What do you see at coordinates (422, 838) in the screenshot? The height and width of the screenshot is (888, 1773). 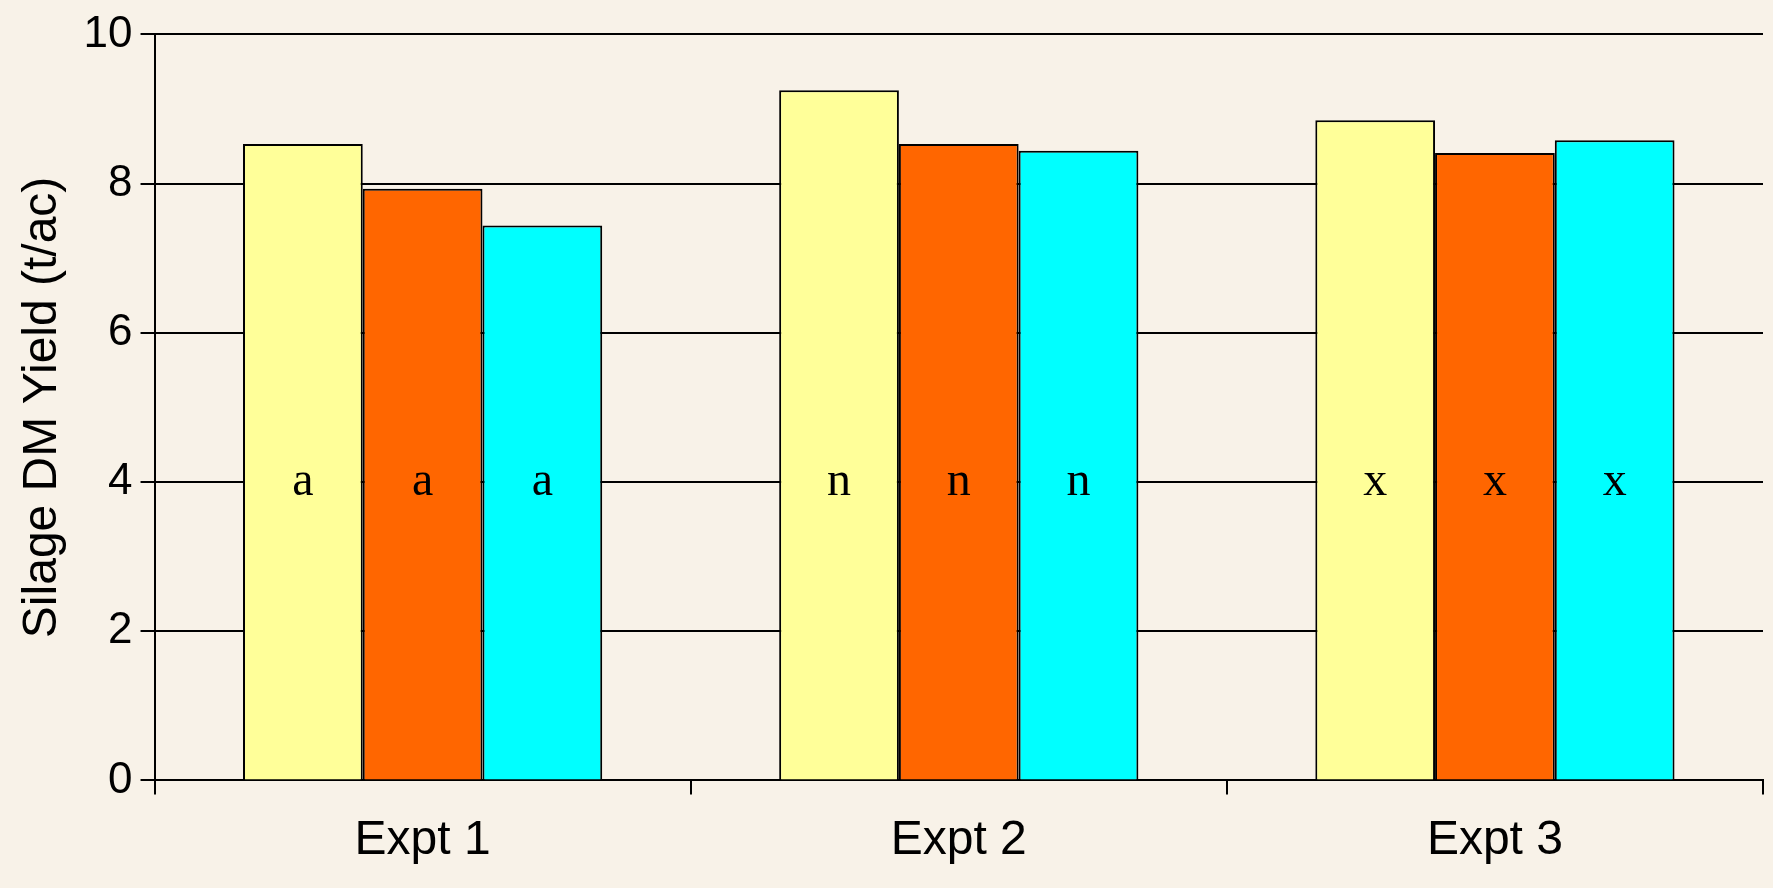 I see `x-tick-label: Expt 1` at bounding box center [422, 838].